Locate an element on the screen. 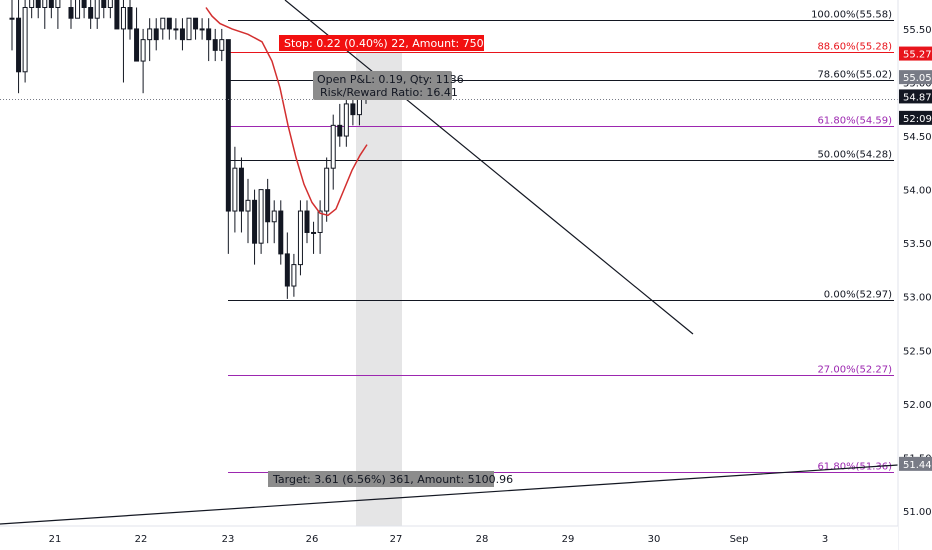  rising-trend-line is located at coordinates (449, 494).